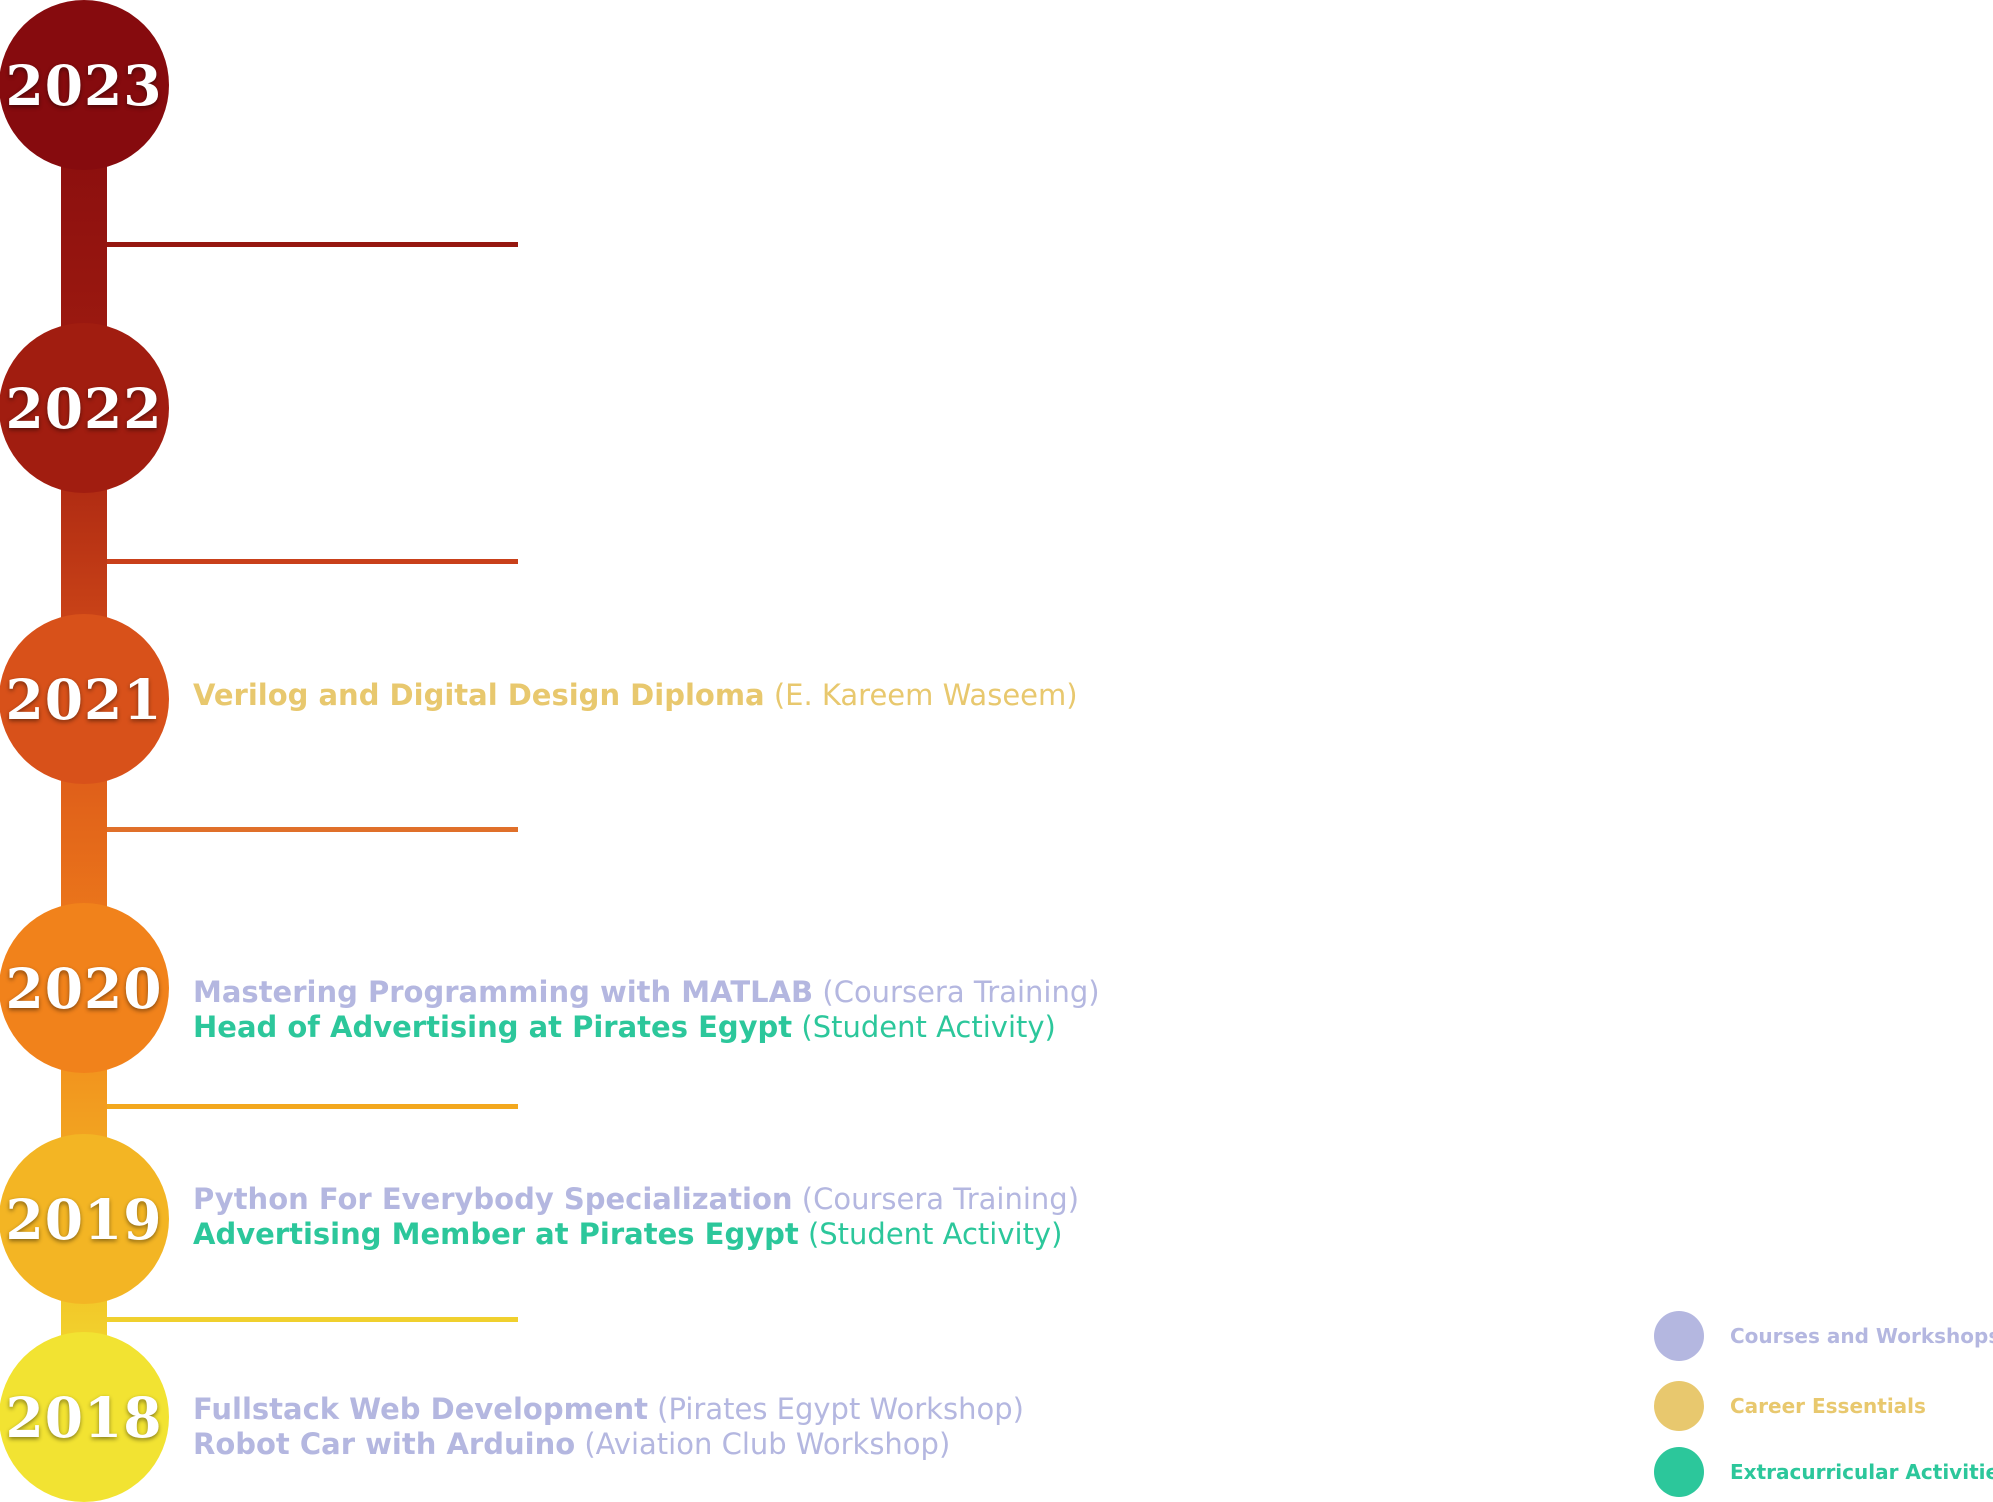 This screenshot has height=1502, width=1993. Describe the element at coordinates (493, 1199) in the screenshot. I see `entry-title: Python For Everybody Specialization` at that location.